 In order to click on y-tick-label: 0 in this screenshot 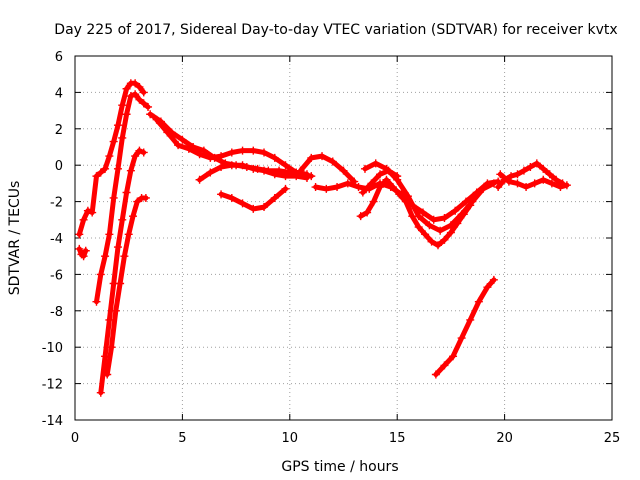, I will do `click(59, 166)`.